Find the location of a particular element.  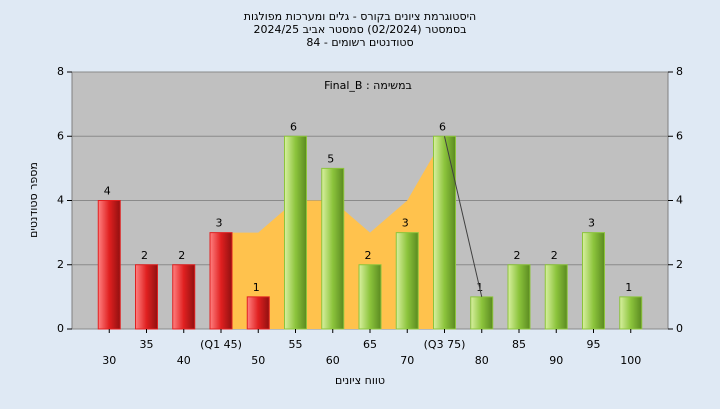

line is located at coordinates (463, 216).